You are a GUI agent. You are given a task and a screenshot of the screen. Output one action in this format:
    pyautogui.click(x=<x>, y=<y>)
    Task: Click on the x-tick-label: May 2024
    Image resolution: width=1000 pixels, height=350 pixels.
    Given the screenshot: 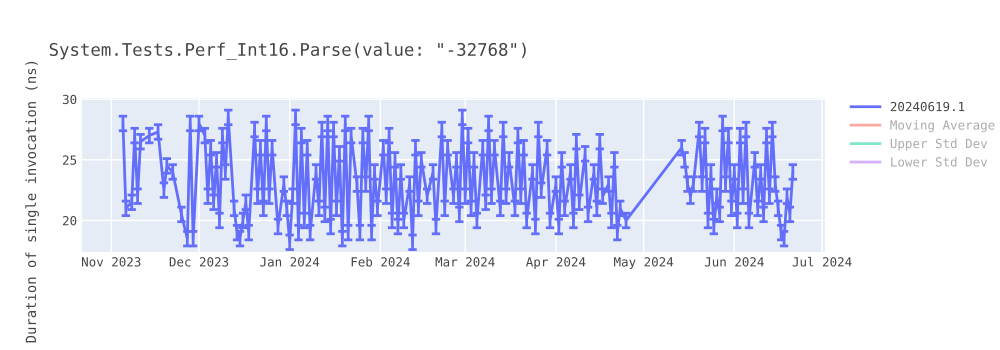 What is the action you would take?
    pyautogui.click(x=644, y=263)
    